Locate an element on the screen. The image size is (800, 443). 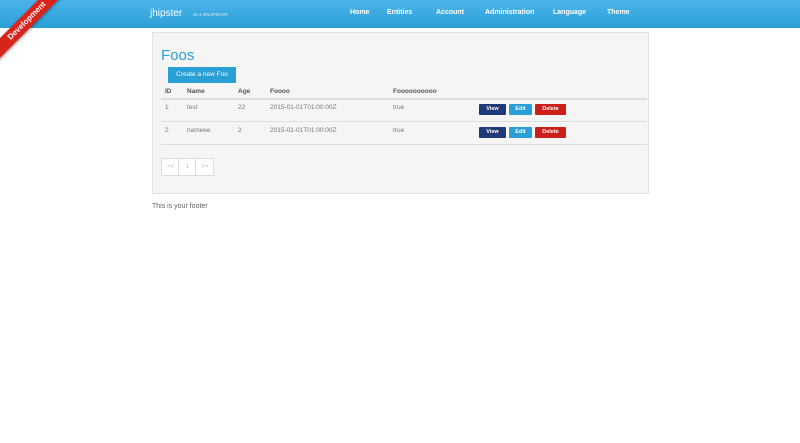
brand: jhipster is located at coordinates (166, 13).